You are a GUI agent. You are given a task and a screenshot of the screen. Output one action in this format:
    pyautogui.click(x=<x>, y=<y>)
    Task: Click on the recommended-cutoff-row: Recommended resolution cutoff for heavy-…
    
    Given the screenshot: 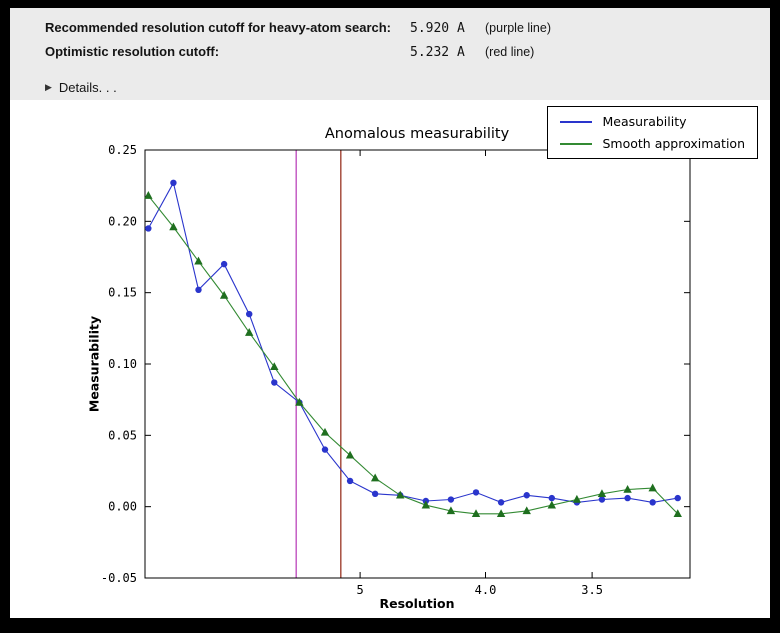 What is the action you would take?
    pyautogui.click(x=407, y=32)
    